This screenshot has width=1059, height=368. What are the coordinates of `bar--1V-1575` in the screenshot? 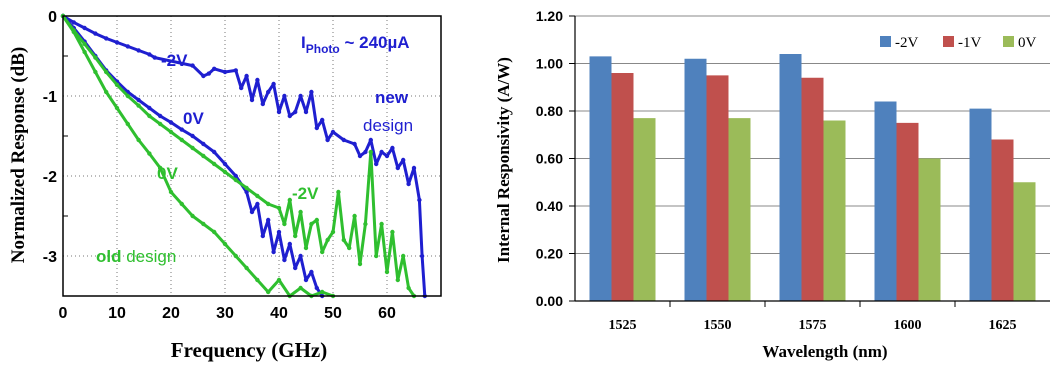 It's located at (812, 189).